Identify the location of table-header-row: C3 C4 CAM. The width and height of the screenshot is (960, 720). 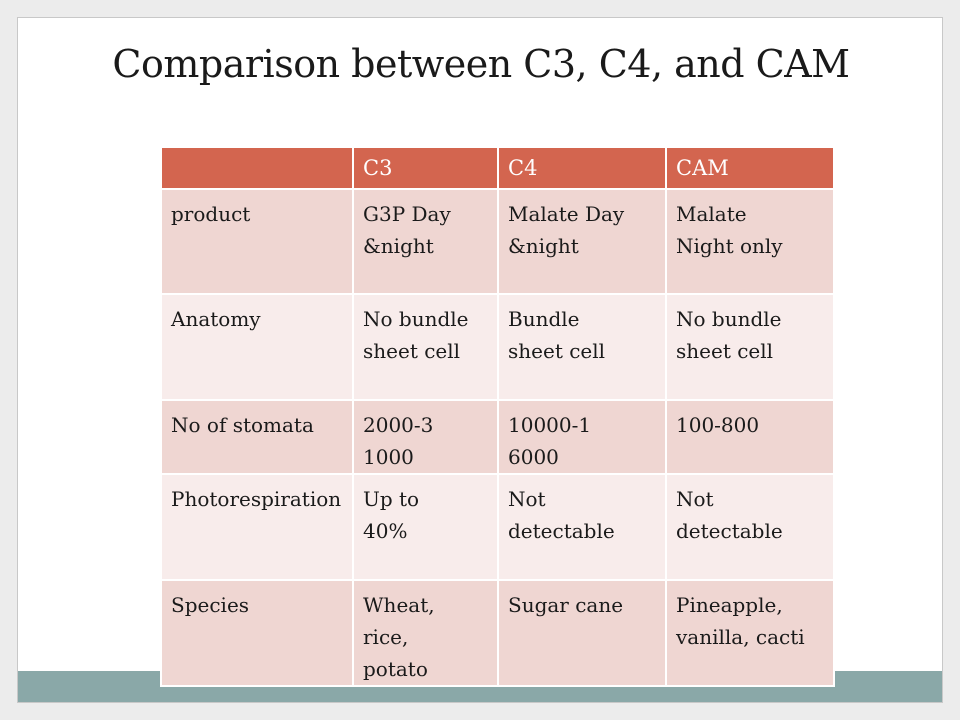
(497, 168).